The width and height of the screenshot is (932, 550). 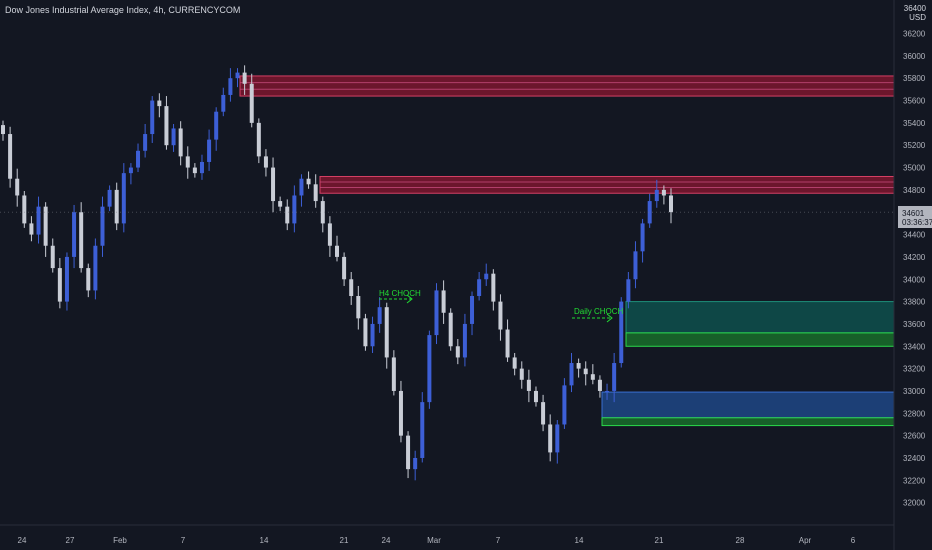 What do you see at coordinates (409, 299) in the screenshot?
I see `h4-choch-arrow` at bounding box center [409, 299].